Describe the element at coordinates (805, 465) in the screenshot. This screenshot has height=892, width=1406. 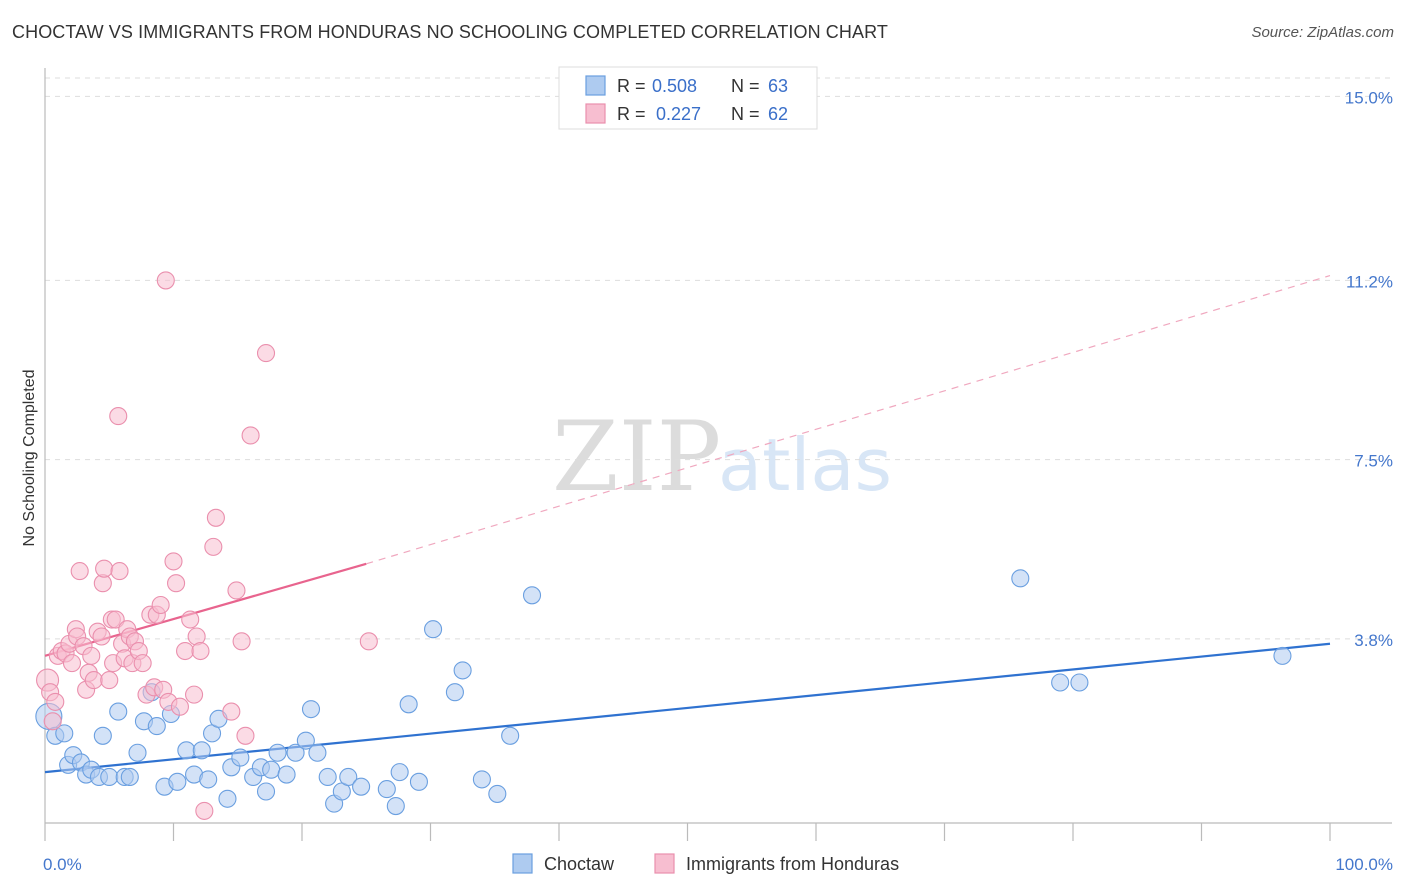
I see `watermark-atlas: atlas` at that location.